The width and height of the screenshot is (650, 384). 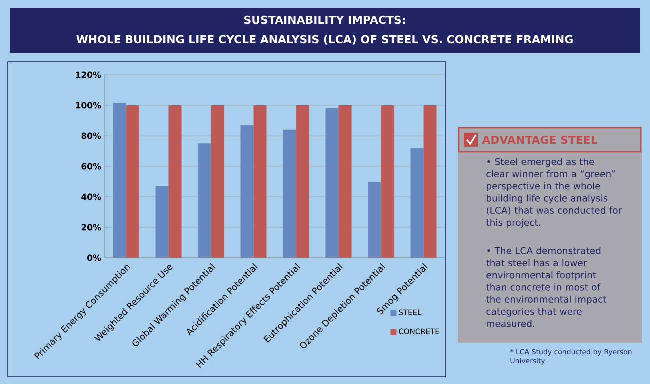 I want to click on y-tick-label: 60%, so click(x=92, y=166).